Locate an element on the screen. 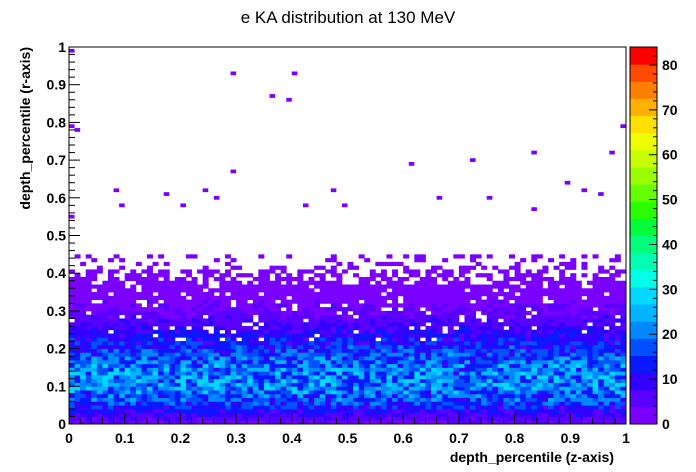  palette-swatch is located at coordinates (643, 107).